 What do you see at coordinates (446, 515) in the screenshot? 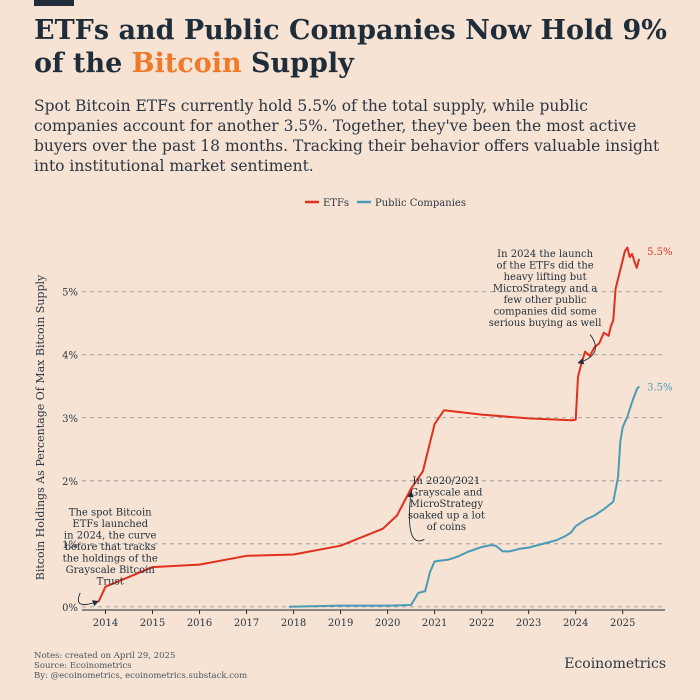
I see `annotation-2020-2021-line: soaked up a lot` at bounding box center [446, 515].